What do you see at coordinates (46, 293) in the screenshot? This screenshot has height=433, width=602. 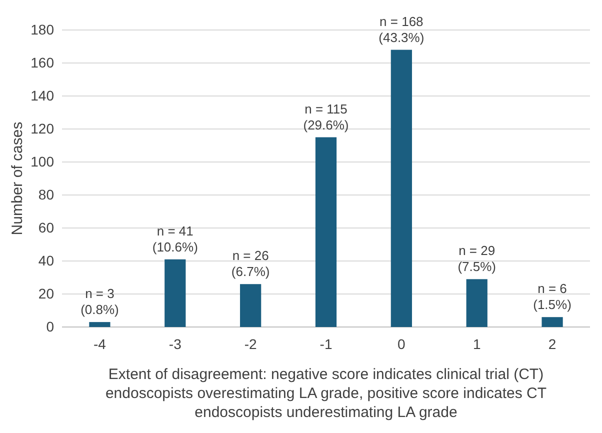 I see `y-tick-label: 20` at bounding box center [46, 293].